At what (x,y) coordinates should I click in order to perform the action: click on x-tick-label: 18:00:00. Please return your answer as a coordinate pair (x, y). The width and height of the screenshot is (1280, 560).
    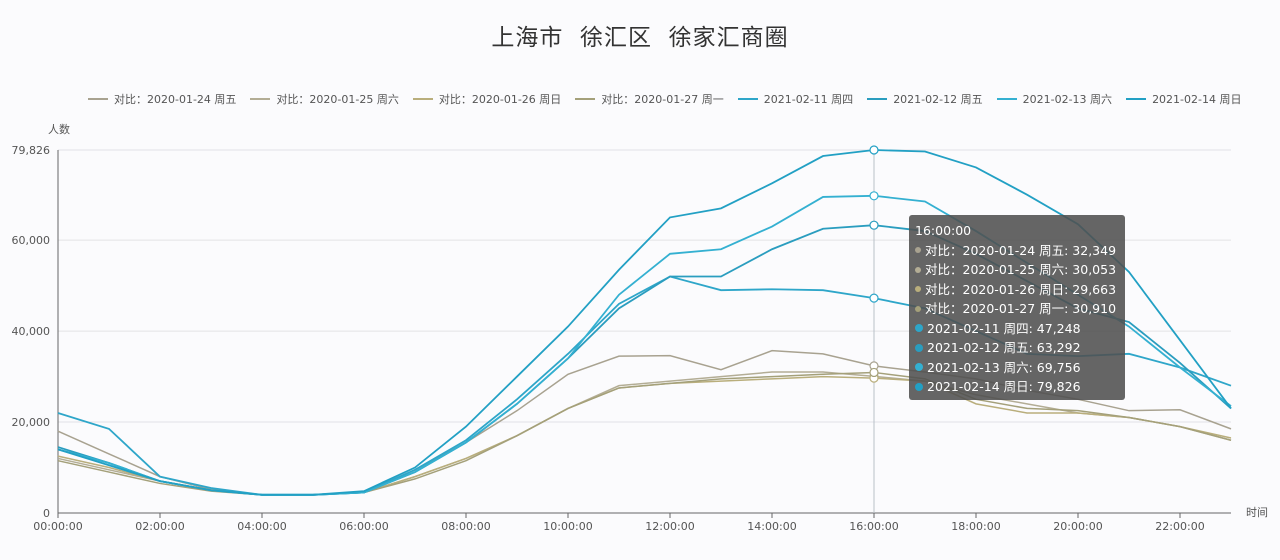
    Looking at the image, I should click on (975, 526).